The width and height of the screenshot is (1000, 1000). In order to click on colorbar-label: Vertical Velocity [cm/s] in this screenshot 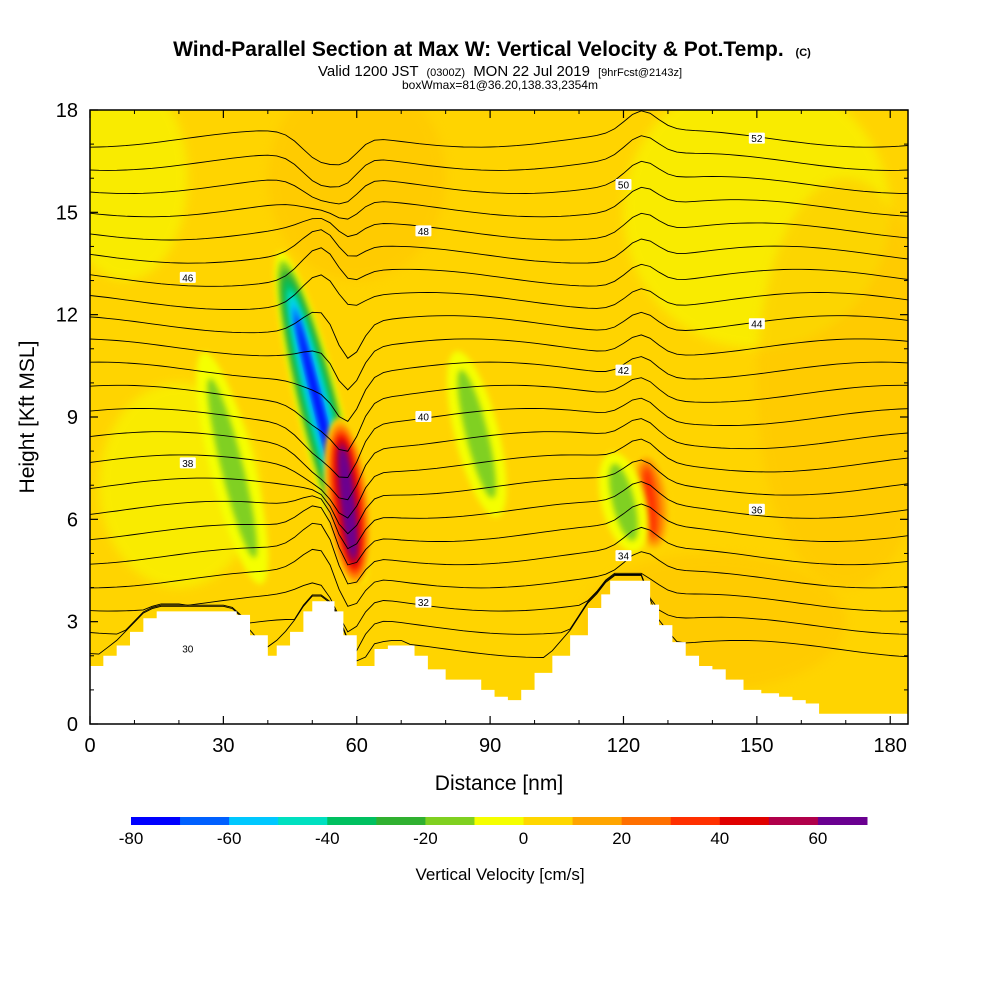, I will do `click(499, 874)`.